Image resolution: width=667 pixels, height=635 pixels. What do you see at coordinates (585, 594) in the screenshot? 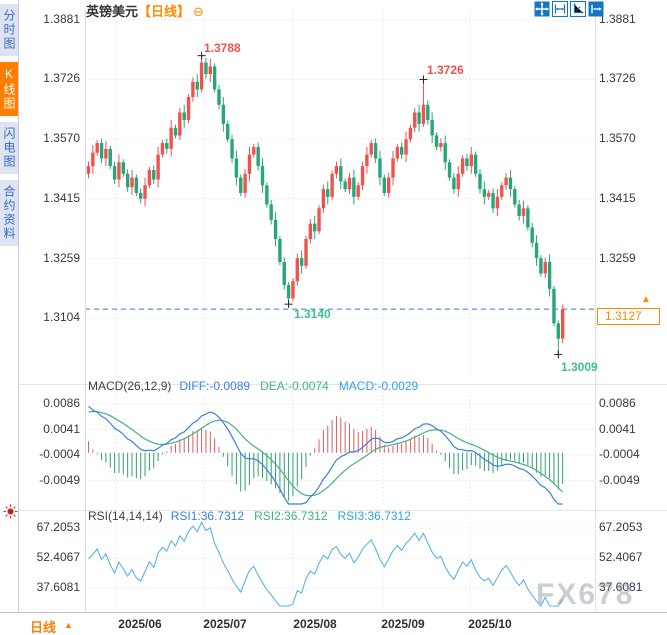
I see `fx678-watermark: FX678` at bounding box center [585, 594].